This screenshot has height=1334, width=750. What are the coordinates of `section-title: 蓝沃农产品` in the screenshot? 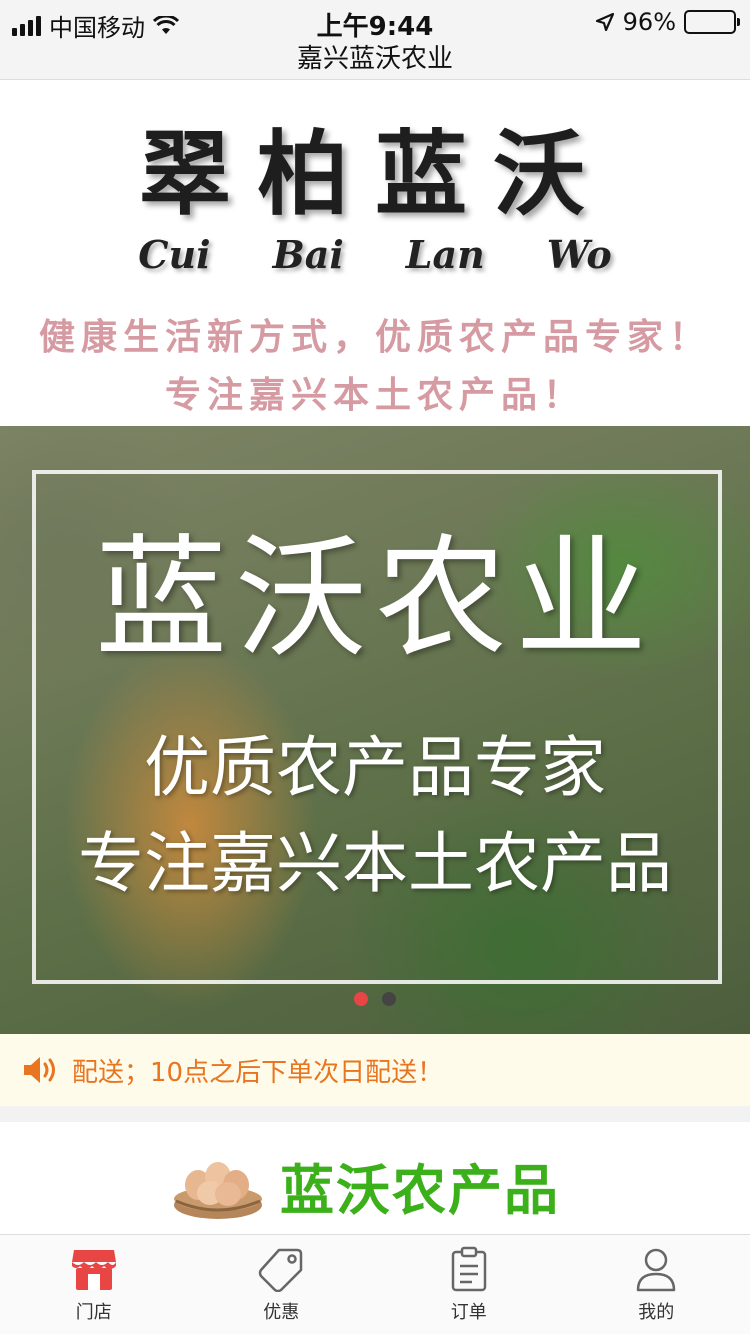 It's located at (420, 1190).